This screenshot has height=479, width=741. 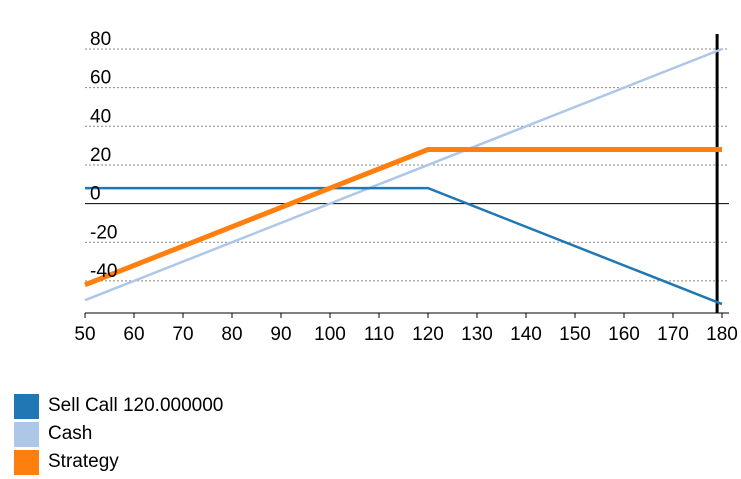 What do you see at coordinates (673, 334) in the screenshot?
I see `x-tick-label-170: 170` at bounding box center [673, 334].